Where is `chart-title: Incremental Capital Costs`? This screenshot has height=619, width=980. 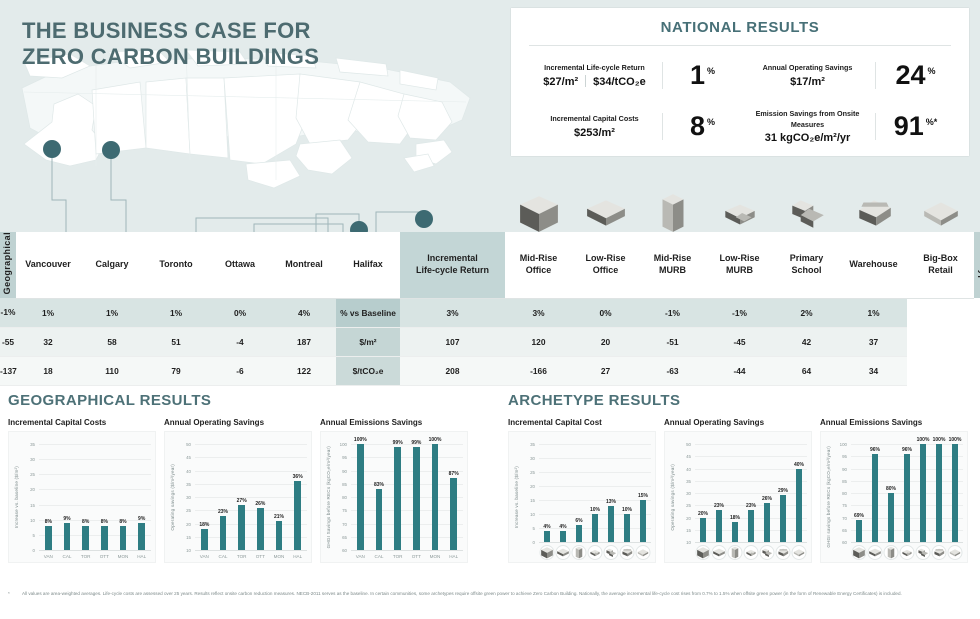 chart-title: Incremental Capital Costs is located at coordinates (57, 422).